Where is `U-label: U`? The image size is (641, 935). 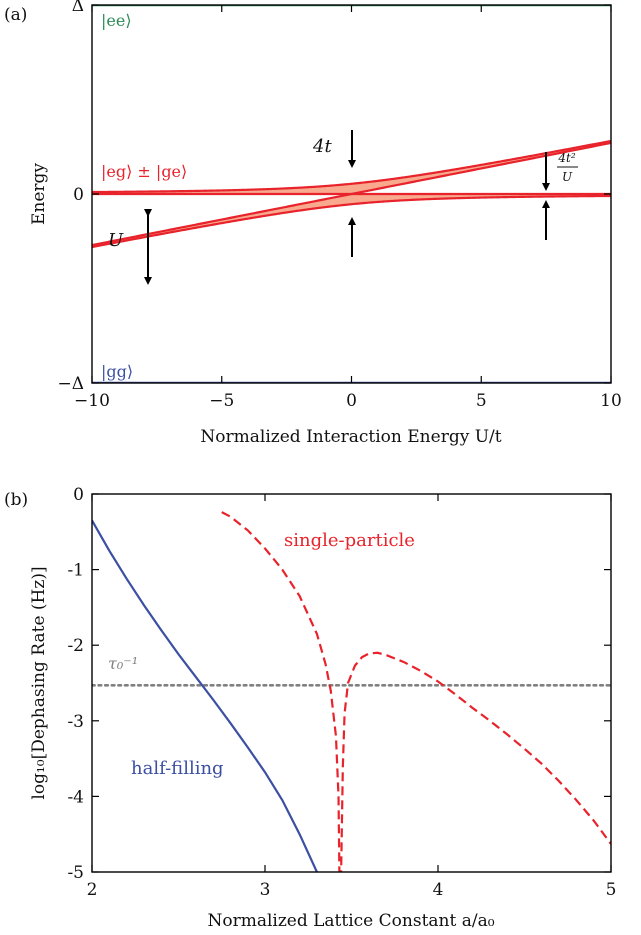 U-label: U is located at coordinates (116, 240).